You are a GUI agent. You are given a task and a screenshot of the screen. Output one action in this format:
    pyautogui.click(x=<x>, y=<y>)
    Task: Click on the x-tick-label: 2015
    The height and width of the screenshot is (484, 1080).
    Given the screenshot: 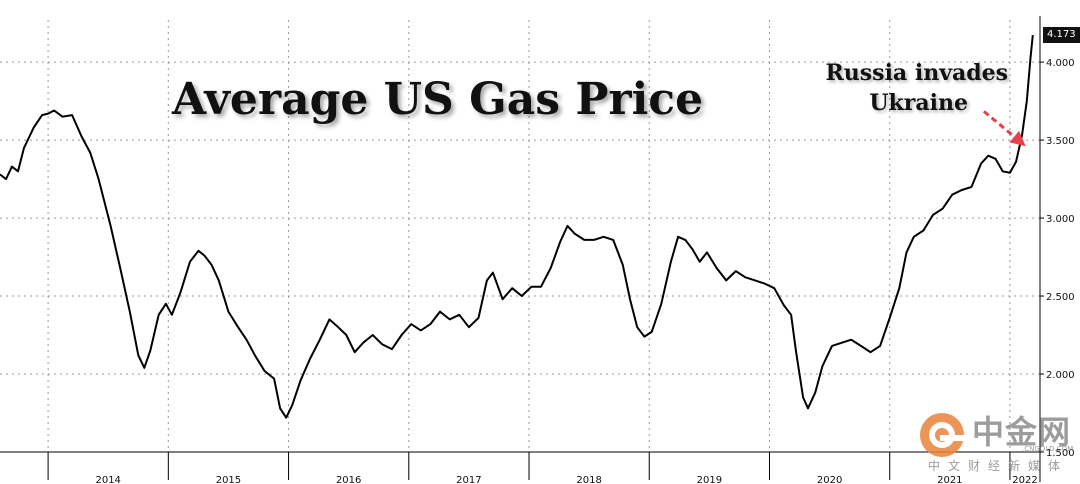 What is the action you would take?
    pyautogui.click(x=228, y=479)
    